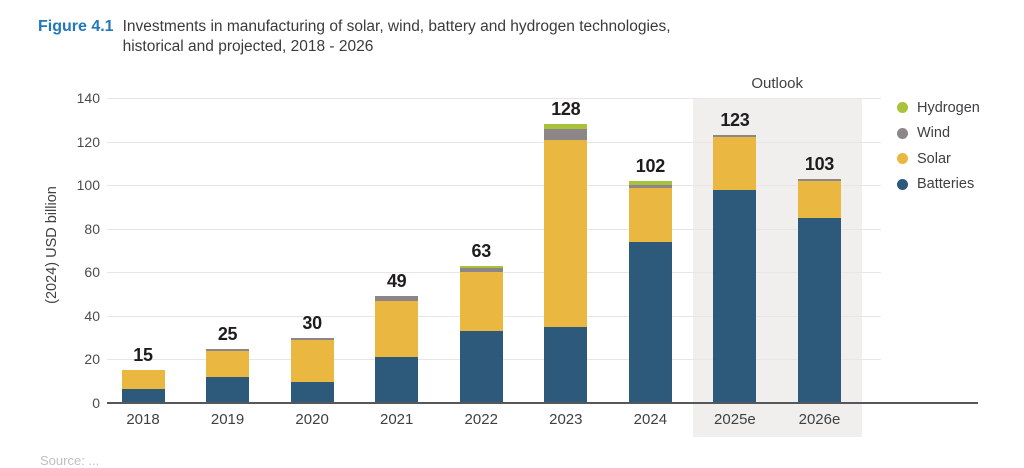  What do you see at coordinates (92, 228) in the screenshot?
I see `y-tick-label: 80` at bounding box center [92, 228].